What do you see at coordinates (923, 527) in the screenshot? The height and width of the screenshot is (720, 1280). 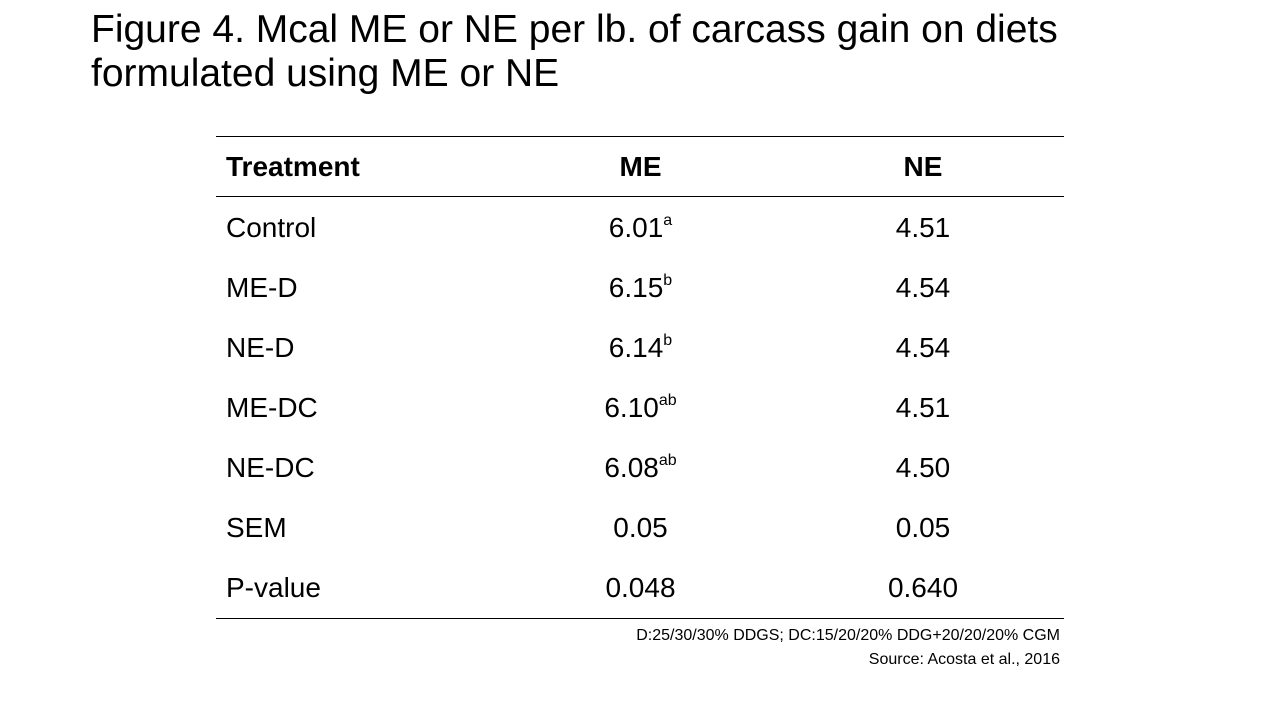 I see `ne-cell: 0.05` at bounding box center [923, 527].